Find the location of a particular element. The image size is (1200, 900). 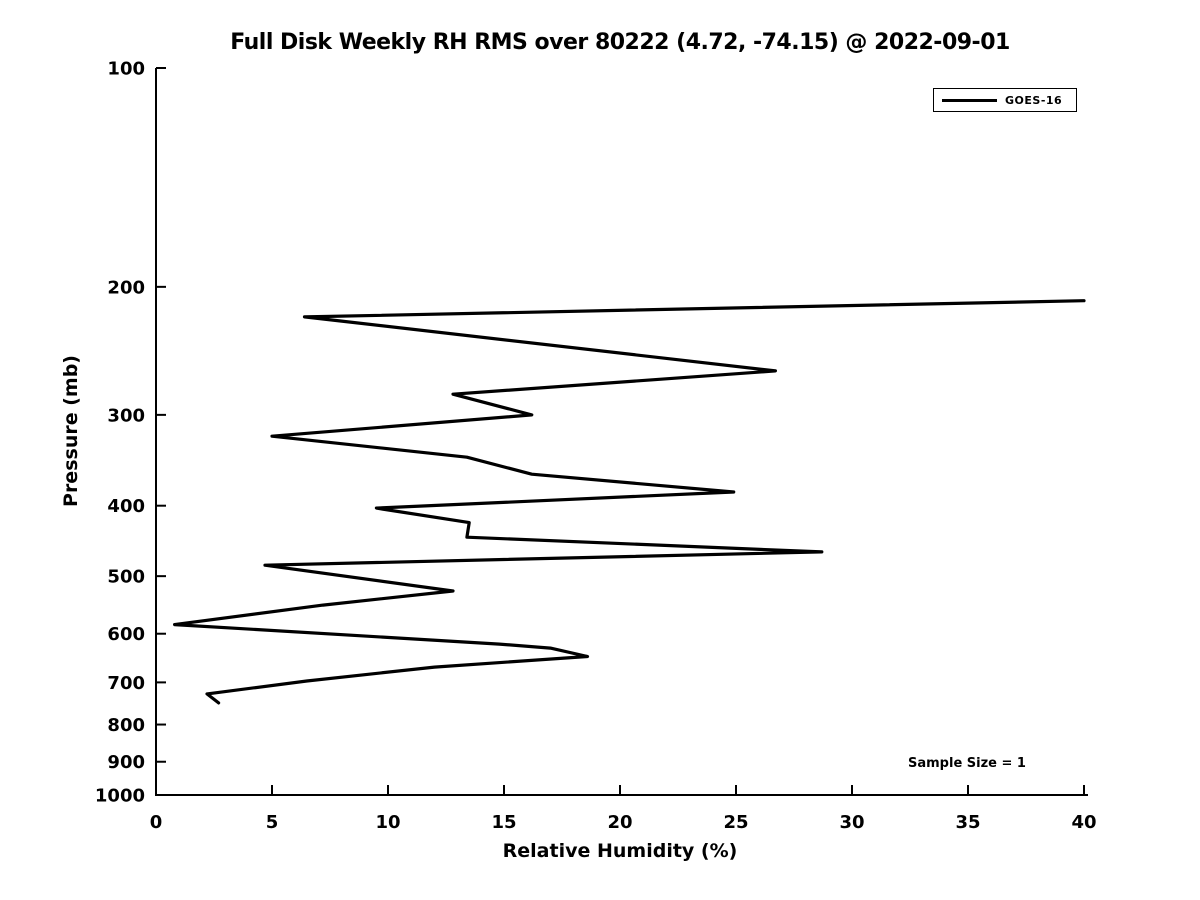

sample-size-annotation: Sample Size = 1 is located at coordinates (967, 763).